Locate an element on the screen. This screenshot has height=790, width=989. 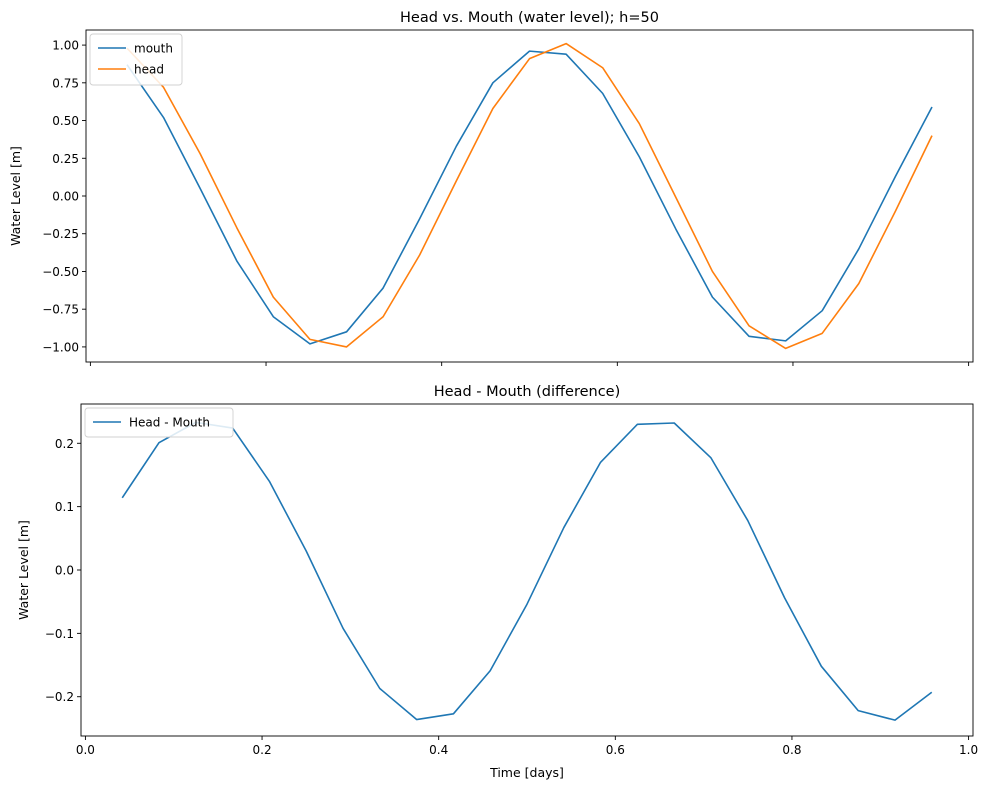
y-tick-label: 0.00 is located at coordinates (65, 197).